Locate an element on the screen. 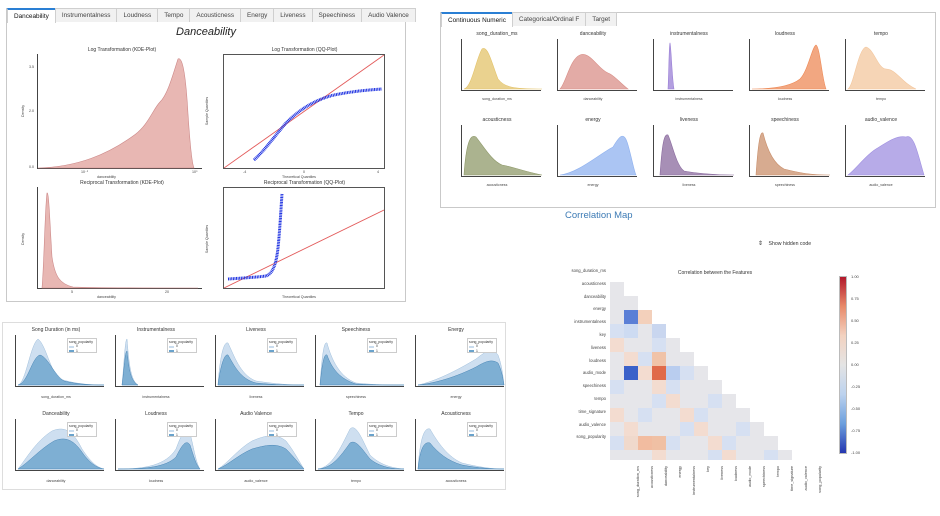 The image size is (940, 516). colorbar-tick: -0.50 is located at coordinates (856, 408).